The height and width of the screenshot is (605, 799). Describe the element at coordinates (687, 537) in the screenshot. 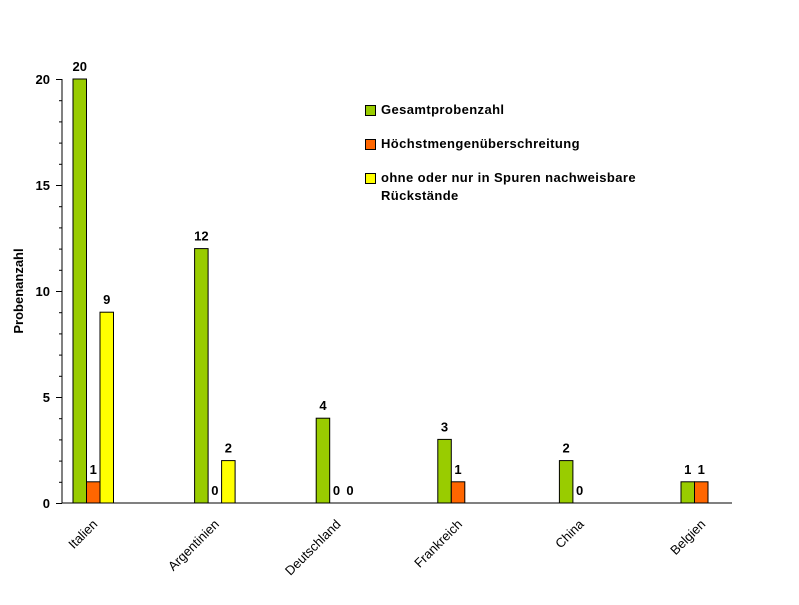

I see `x-tick-label: Belgien` at that location.